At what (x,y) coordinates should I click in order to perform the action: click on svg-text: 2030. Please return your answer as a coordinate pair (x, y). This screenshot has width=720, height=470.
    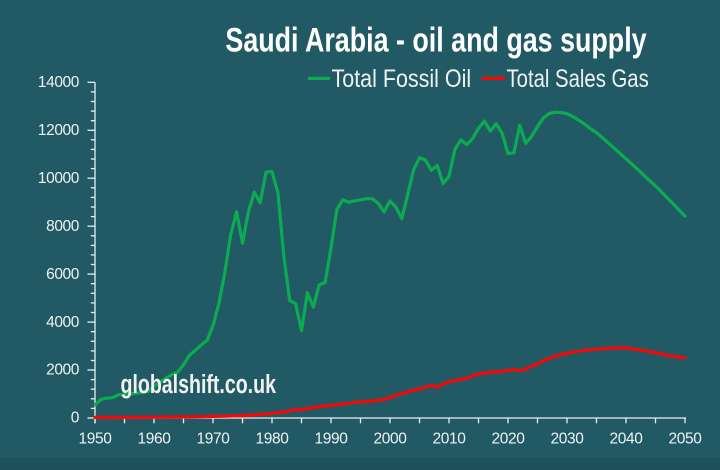
    Looking at the image, I should click on (568, 439).